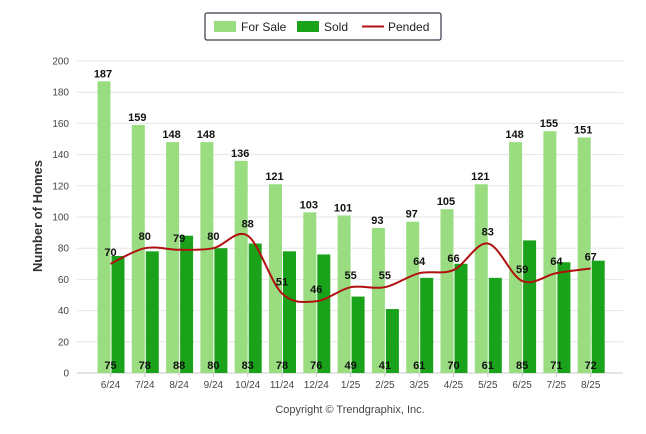 Image resolution: width=646 pixels, height=434 pixels. Describe the element at coordinates (419, 385) in the screenshot. I see `x-tick-label: 3/25` at that location.